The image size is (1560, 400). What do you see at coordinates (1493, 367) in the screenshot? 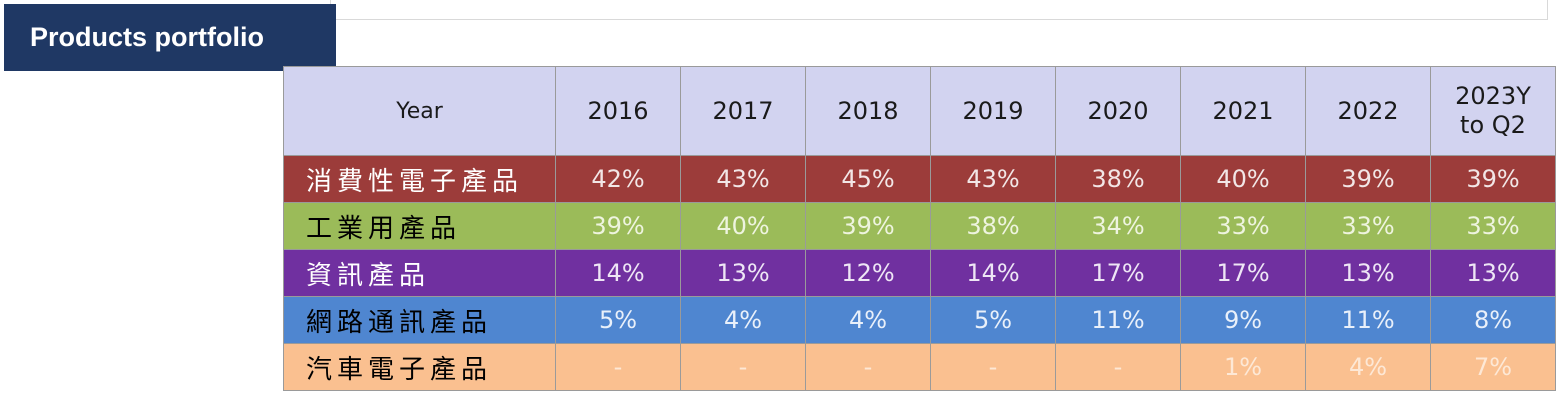
I see `table-cell: 7%` at bounding box center [1493, 367].